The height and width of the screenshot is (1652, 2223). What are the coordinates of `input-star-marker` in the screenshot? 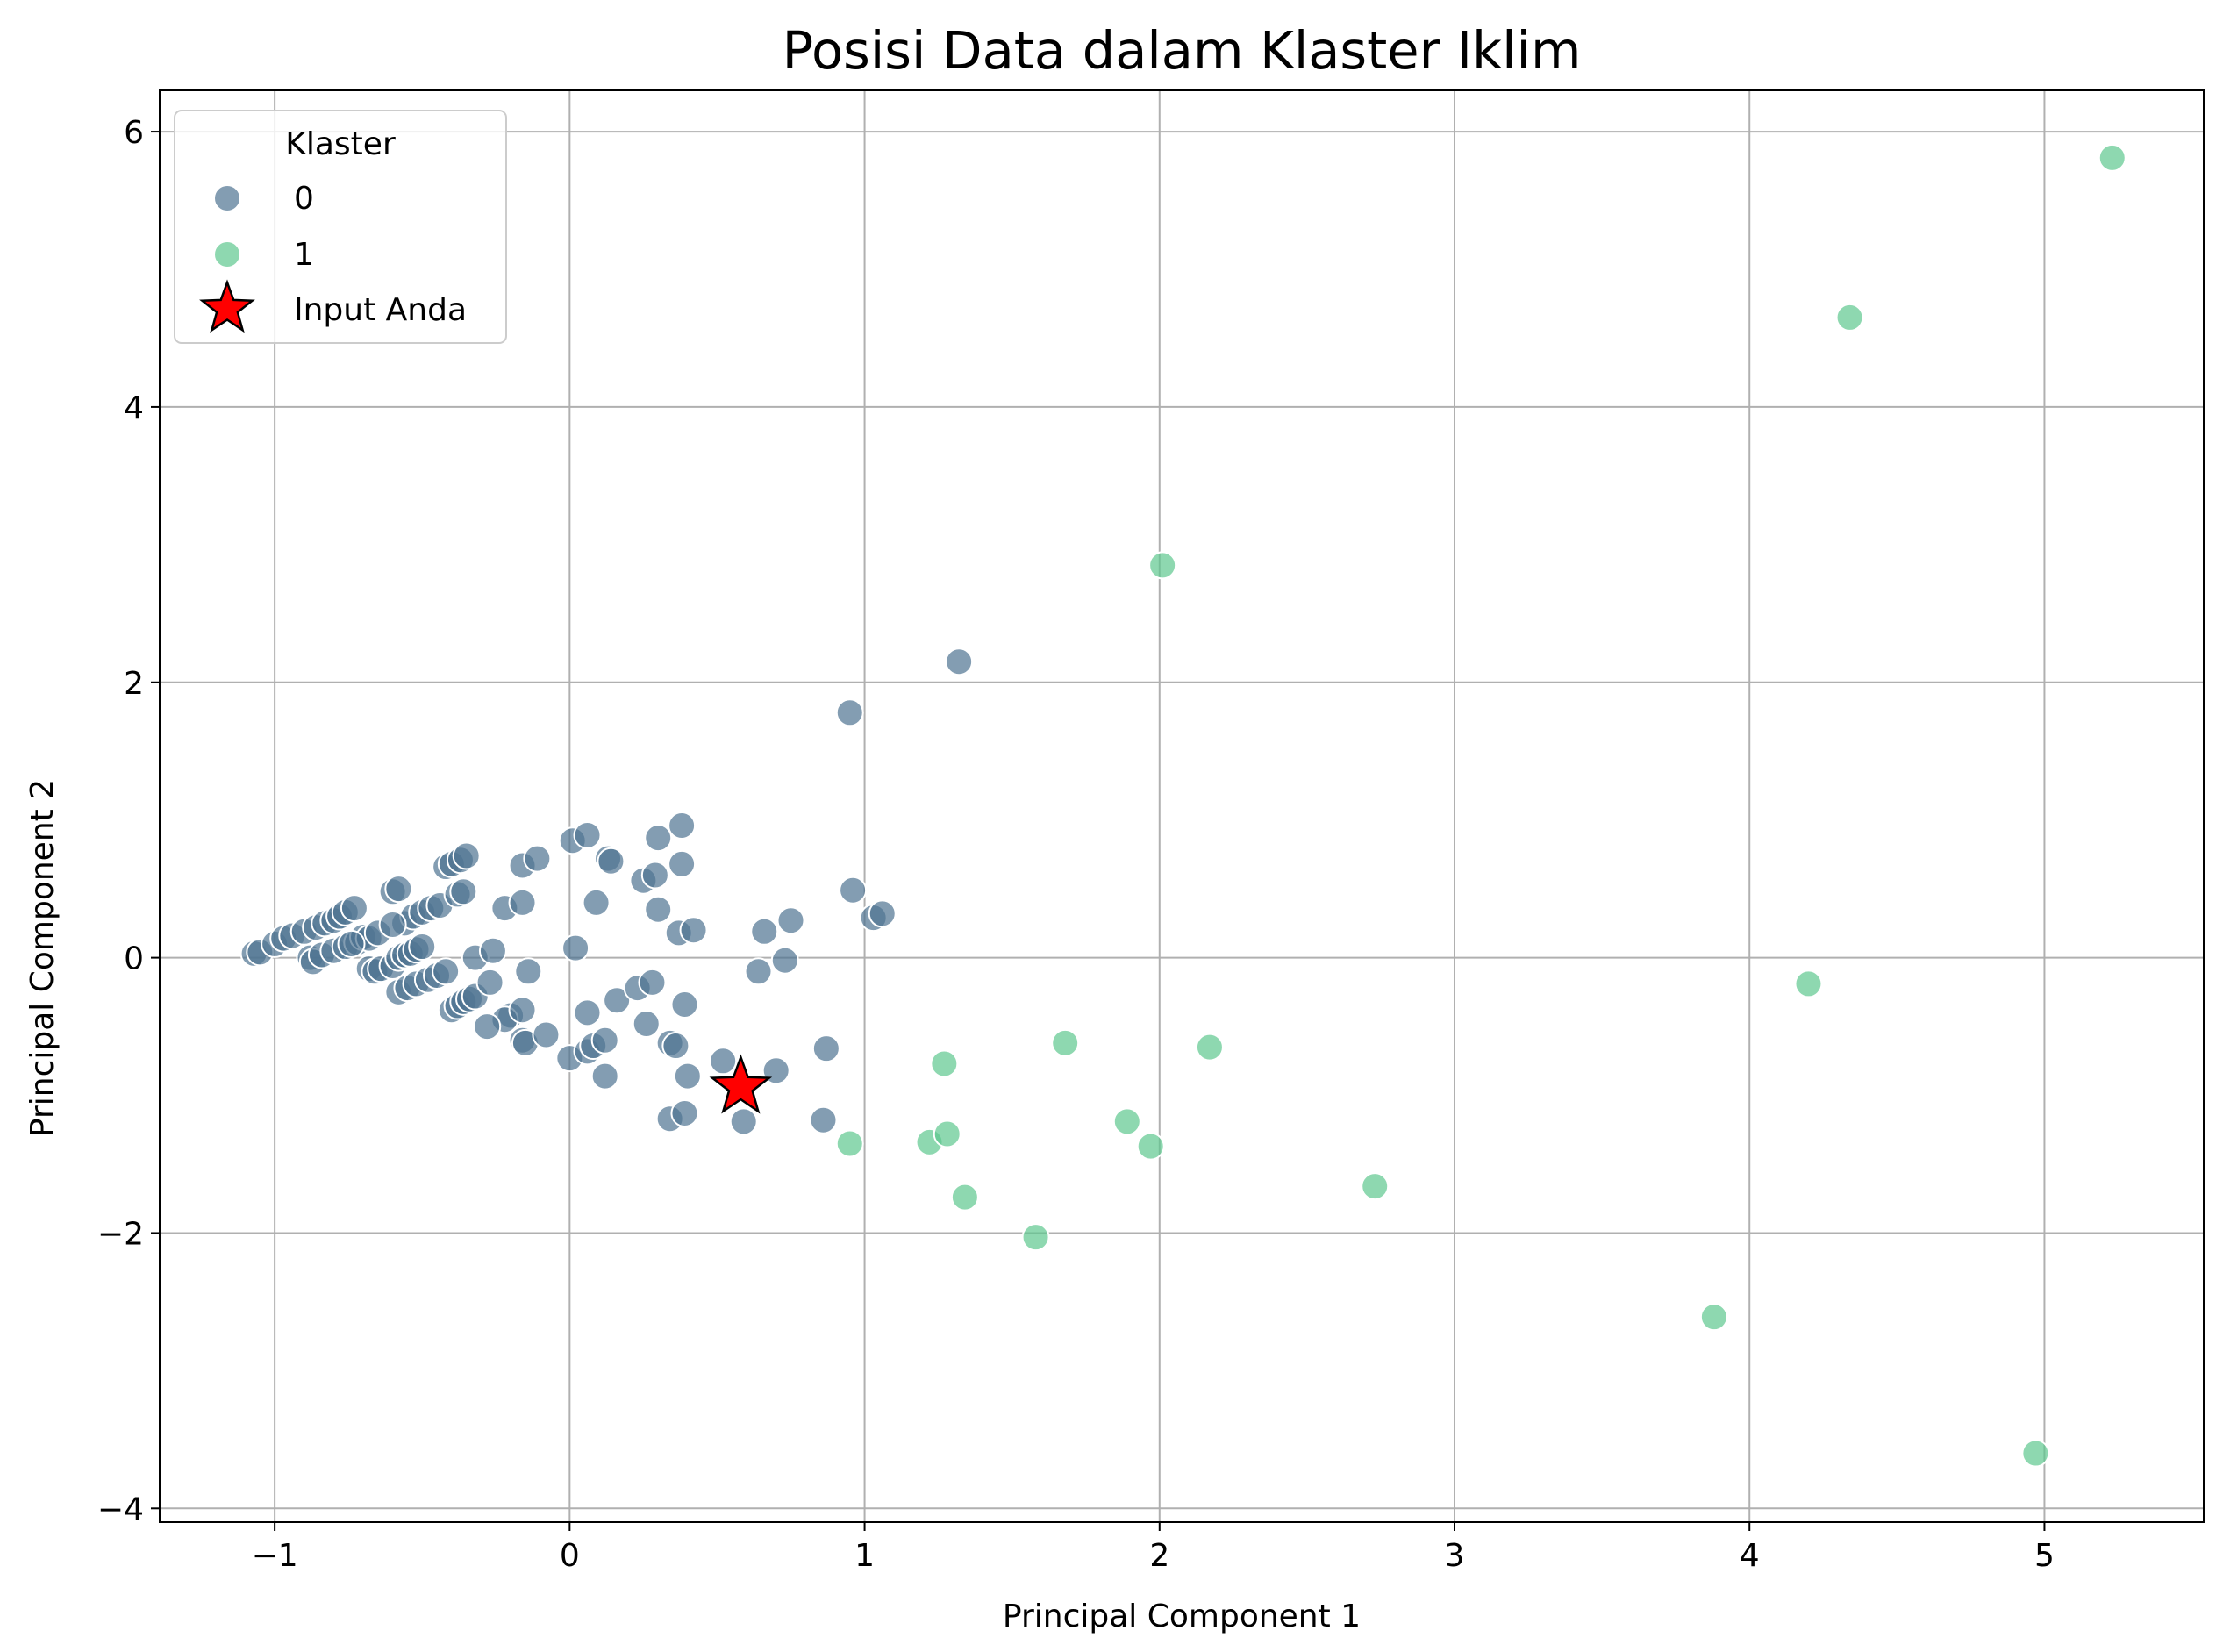 It's located at (741, 1084).